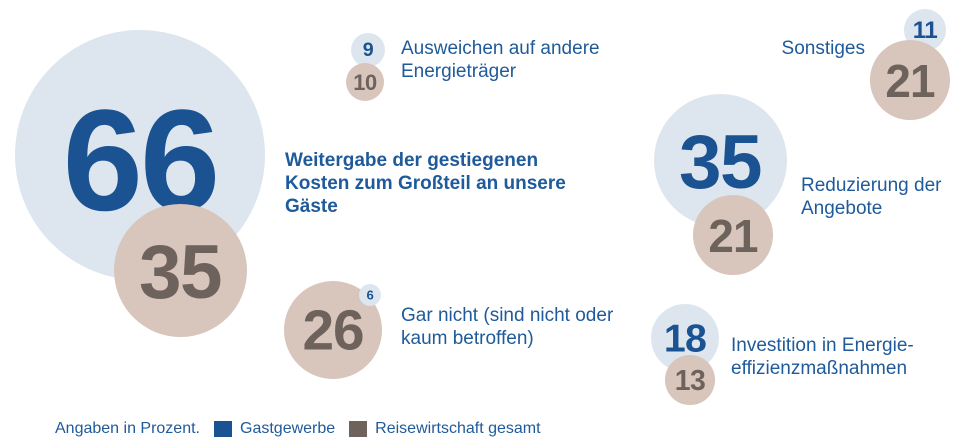 This screenshot has width=963, height=443. I want to click on value-label: 13, so click(690, 380).